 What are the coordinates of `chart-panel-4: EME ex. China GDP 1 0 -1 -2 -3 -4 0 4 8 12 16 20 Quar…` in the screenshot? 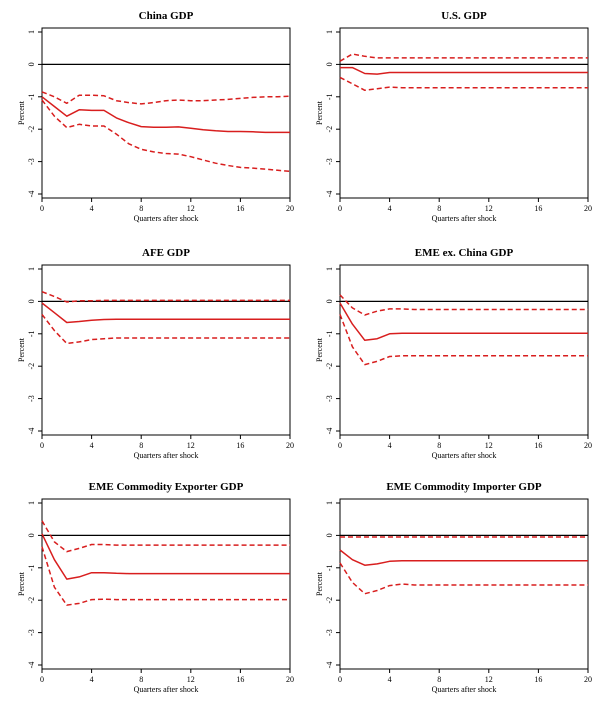 It's located at (453, 353).